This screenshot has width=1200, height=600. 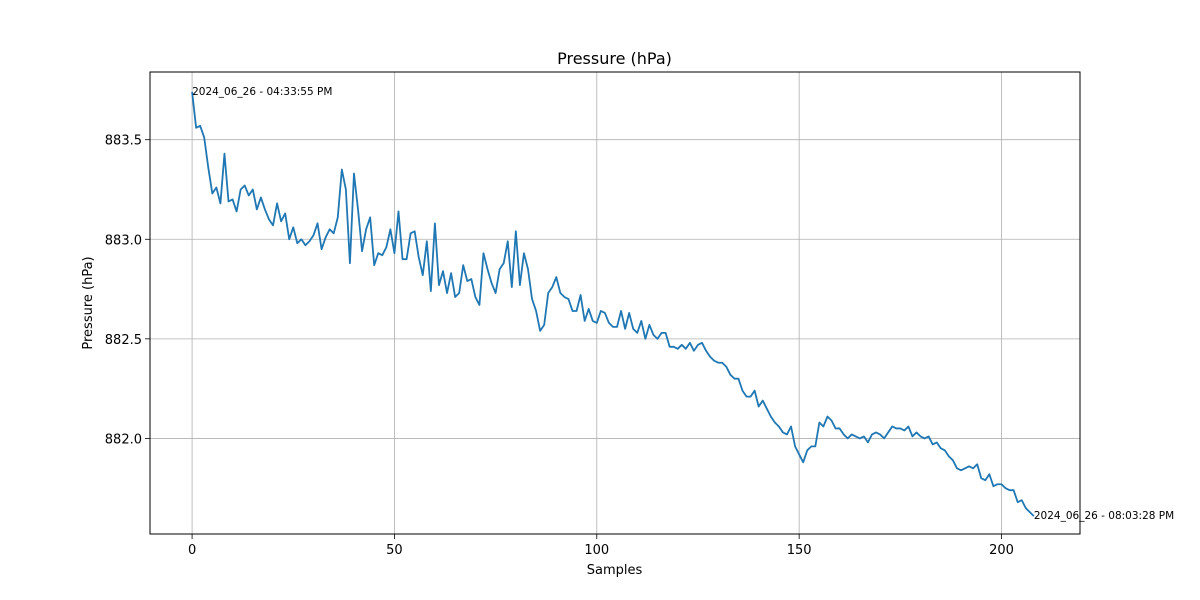 I want to click on x-tick-label: 50, so click(x=394, y=550).